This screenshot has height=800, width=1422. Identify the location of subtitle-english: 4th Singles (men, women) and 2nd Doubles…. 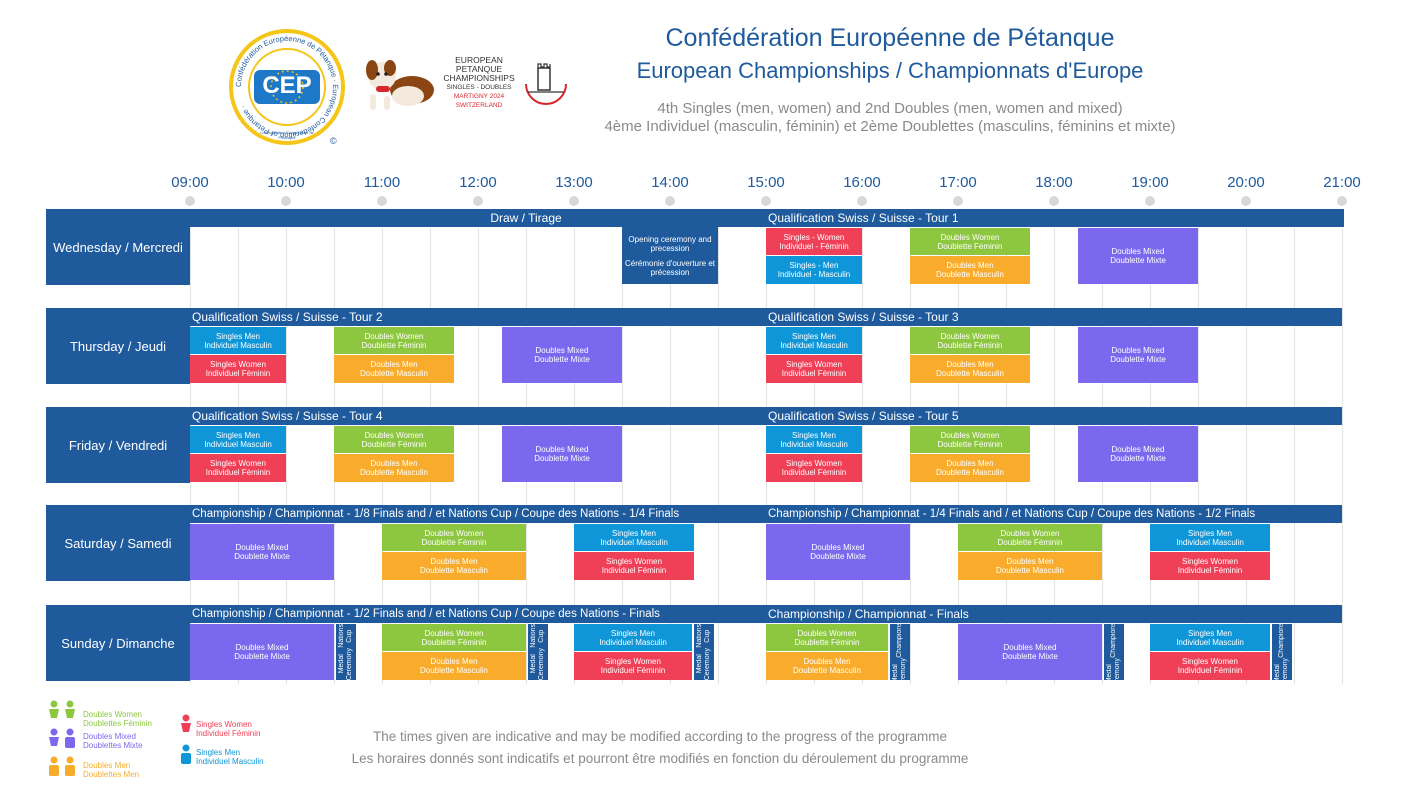
(890, 108).